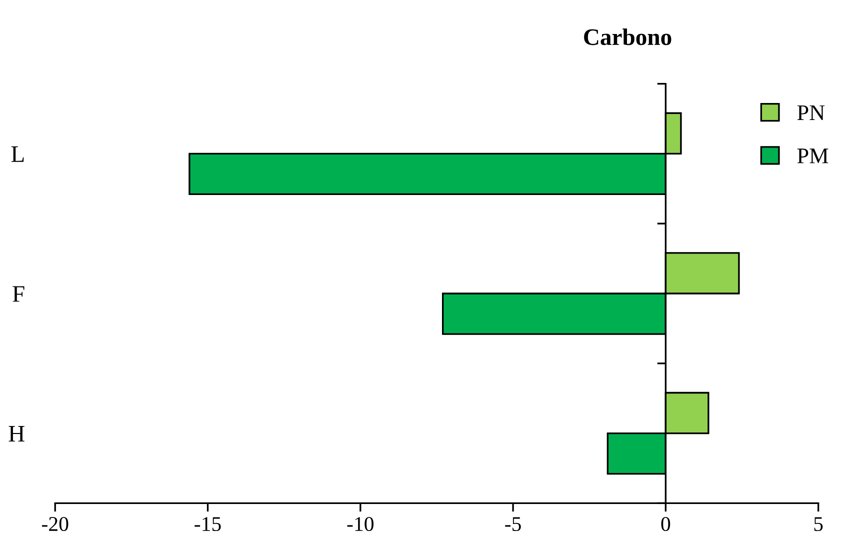 This screenshot has width=848, height=544. Describe the element at coordinates (811, 112) in the screenshot. I see `legend-label: PN` at that location.